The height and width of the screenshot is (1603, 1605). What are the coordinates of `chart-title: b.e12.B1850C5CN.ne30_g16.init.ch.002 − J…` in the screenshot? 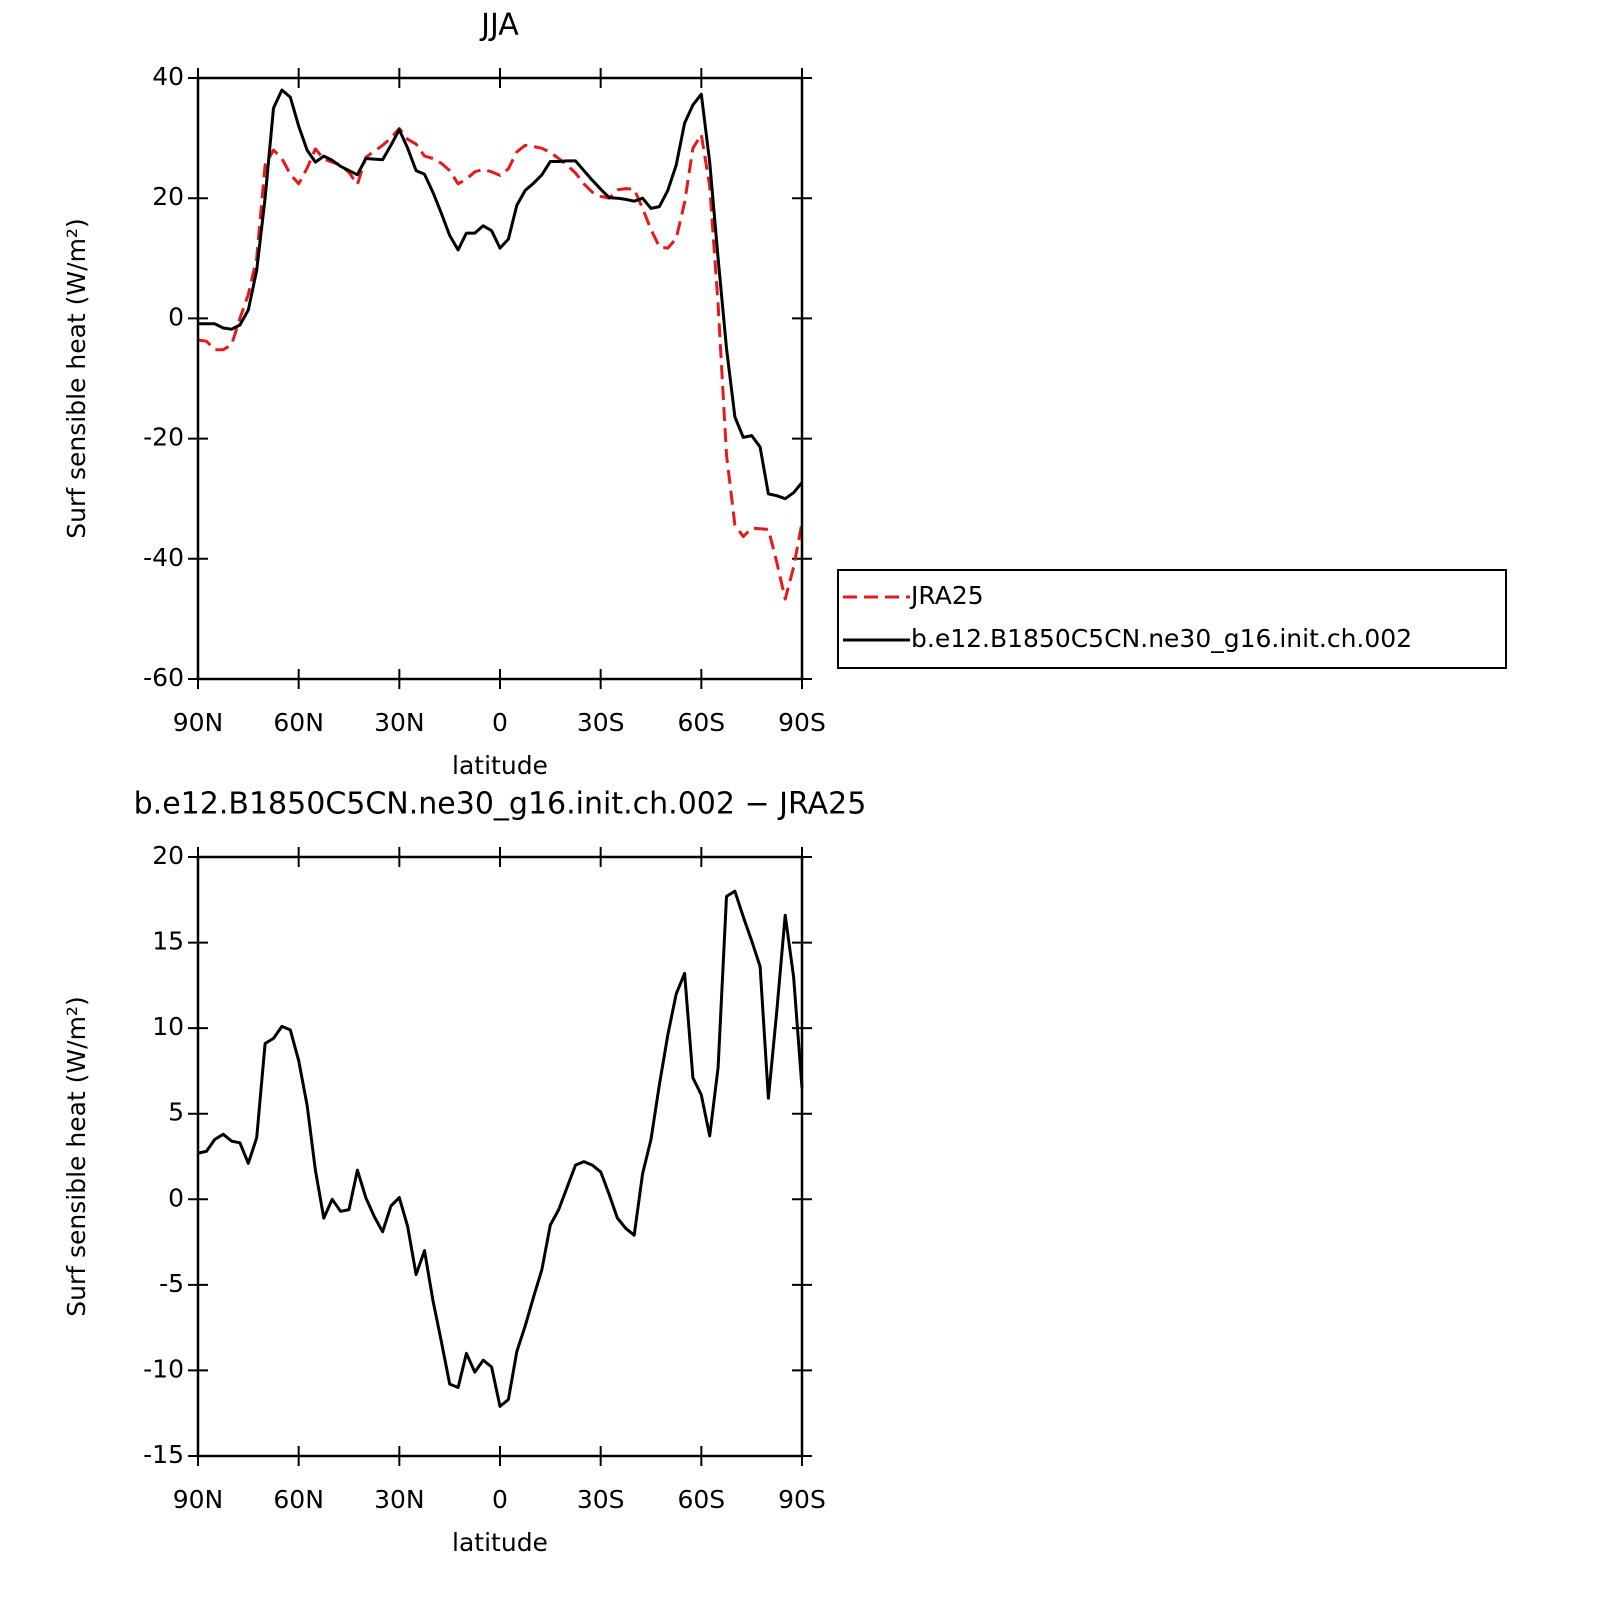 It's located at (500, 804).